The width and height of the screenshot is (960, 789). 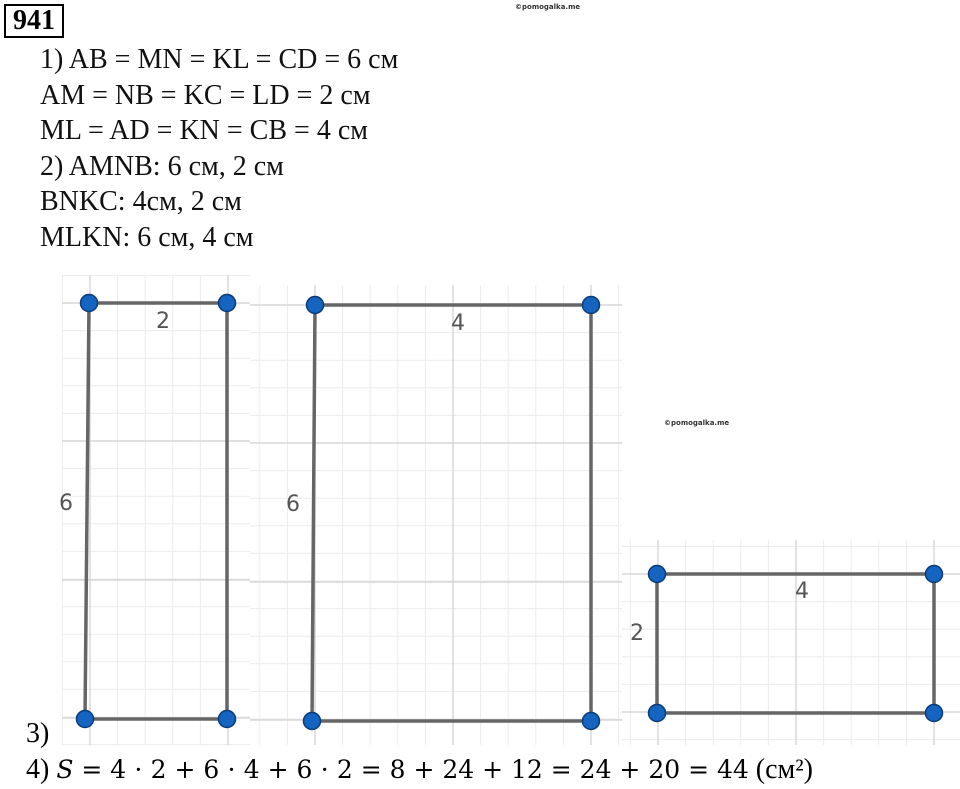 What do you see at coordinates (38, 769) in the screenshot?
I see `formula-label: 4)` at bounding box center [38, 769].